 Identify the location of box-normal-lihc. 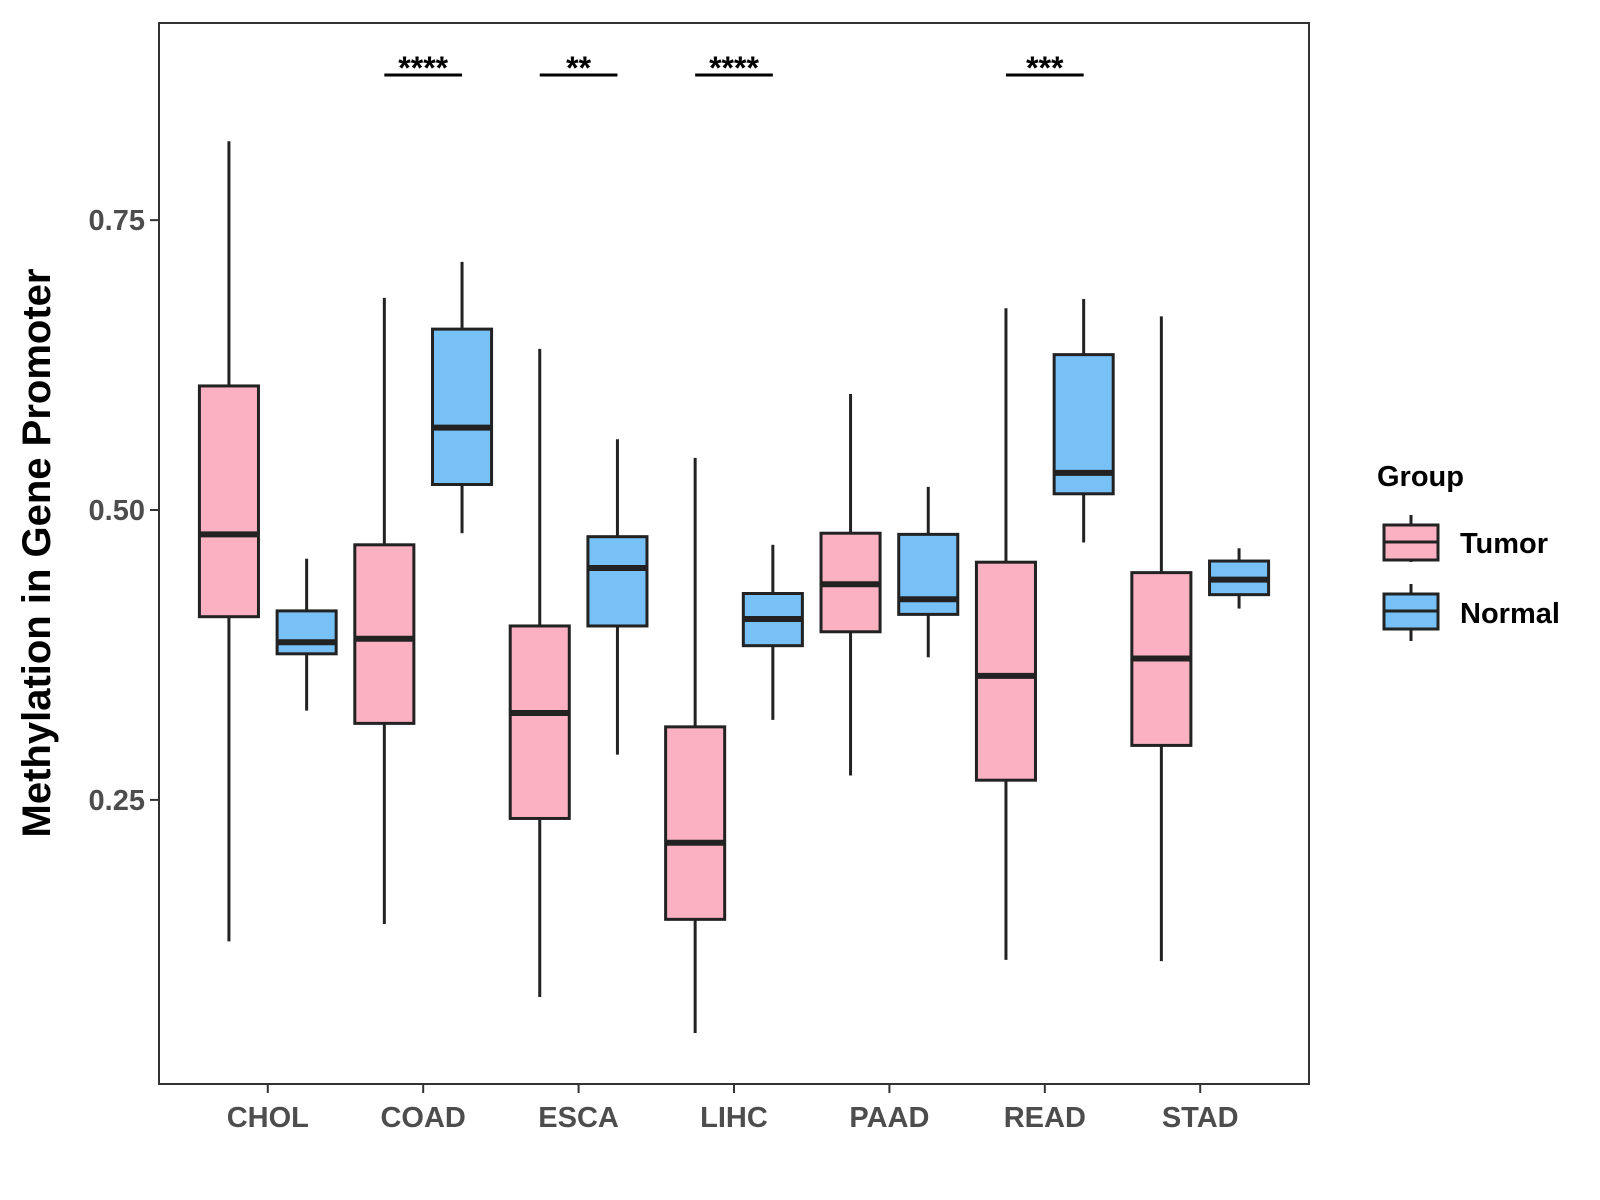
(772, 632).